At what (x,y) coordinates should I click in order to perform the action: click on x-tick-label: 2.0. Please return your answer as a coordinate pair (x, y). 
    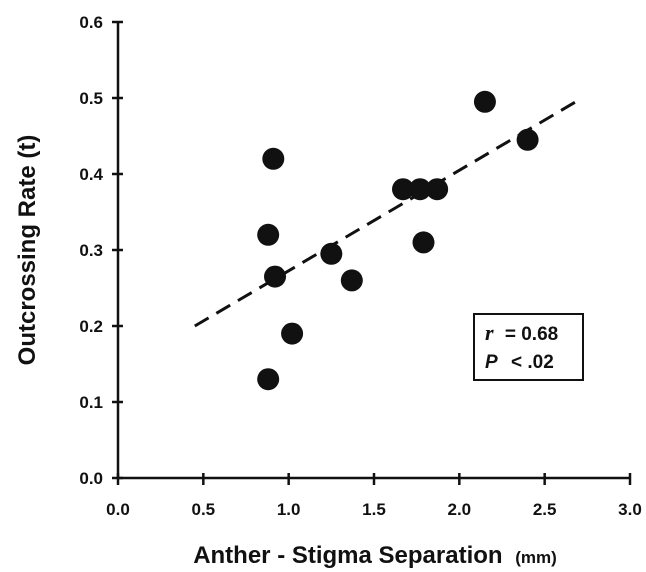
    Looking at the image, I should click on (460, 509).